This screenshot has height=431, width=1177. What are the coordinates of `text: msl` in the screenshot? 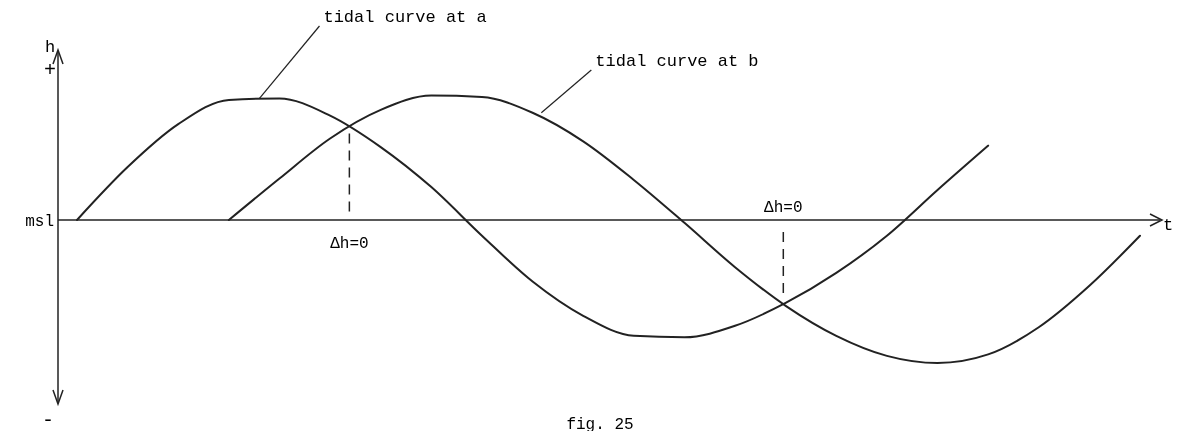 It's located at (39, 222).